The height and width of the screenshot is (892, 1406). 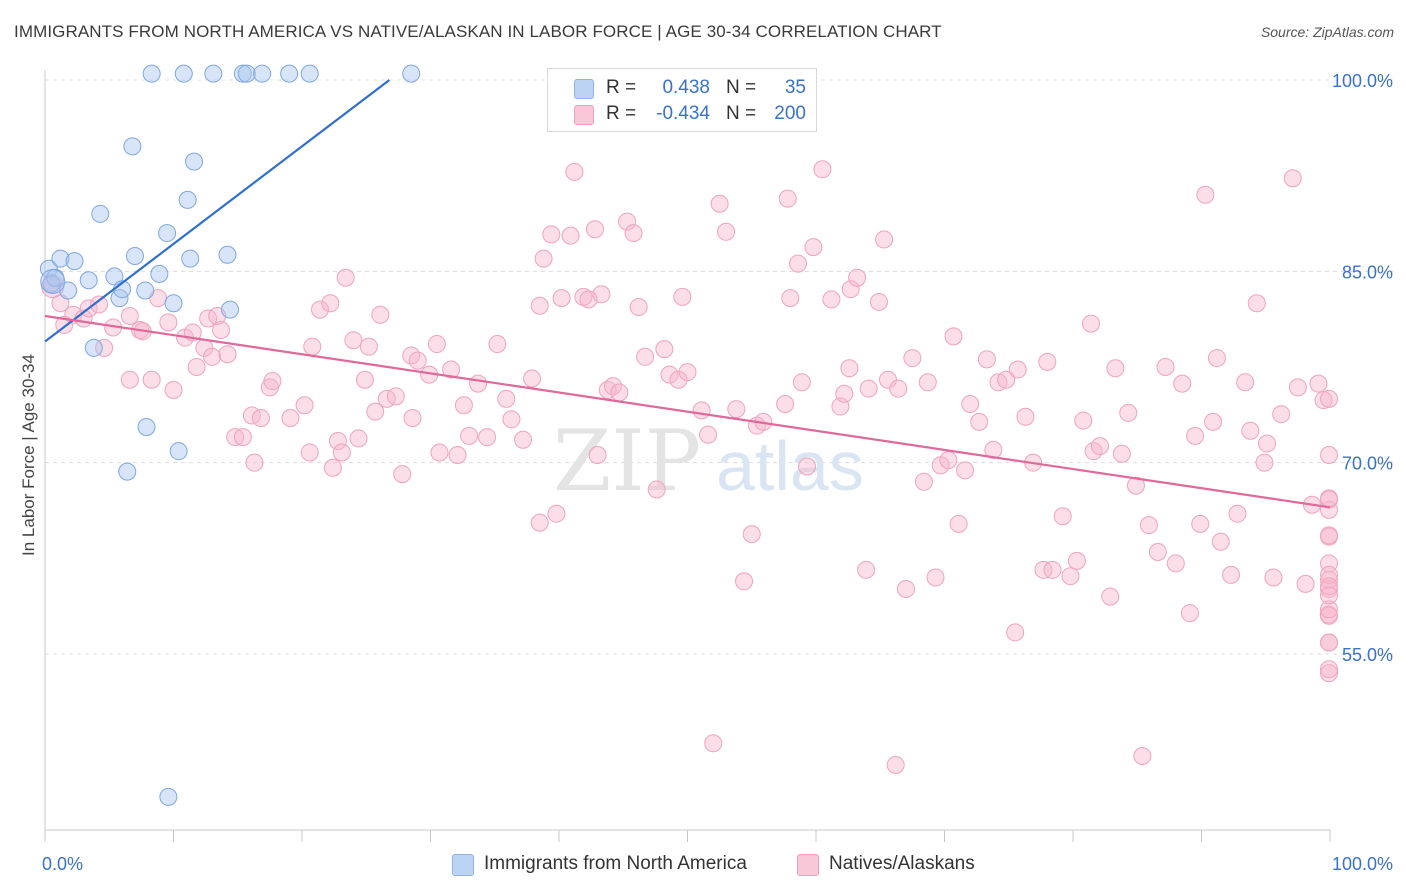 I want to click on watermark-zip: ZIP, so click(x=627, y=461).